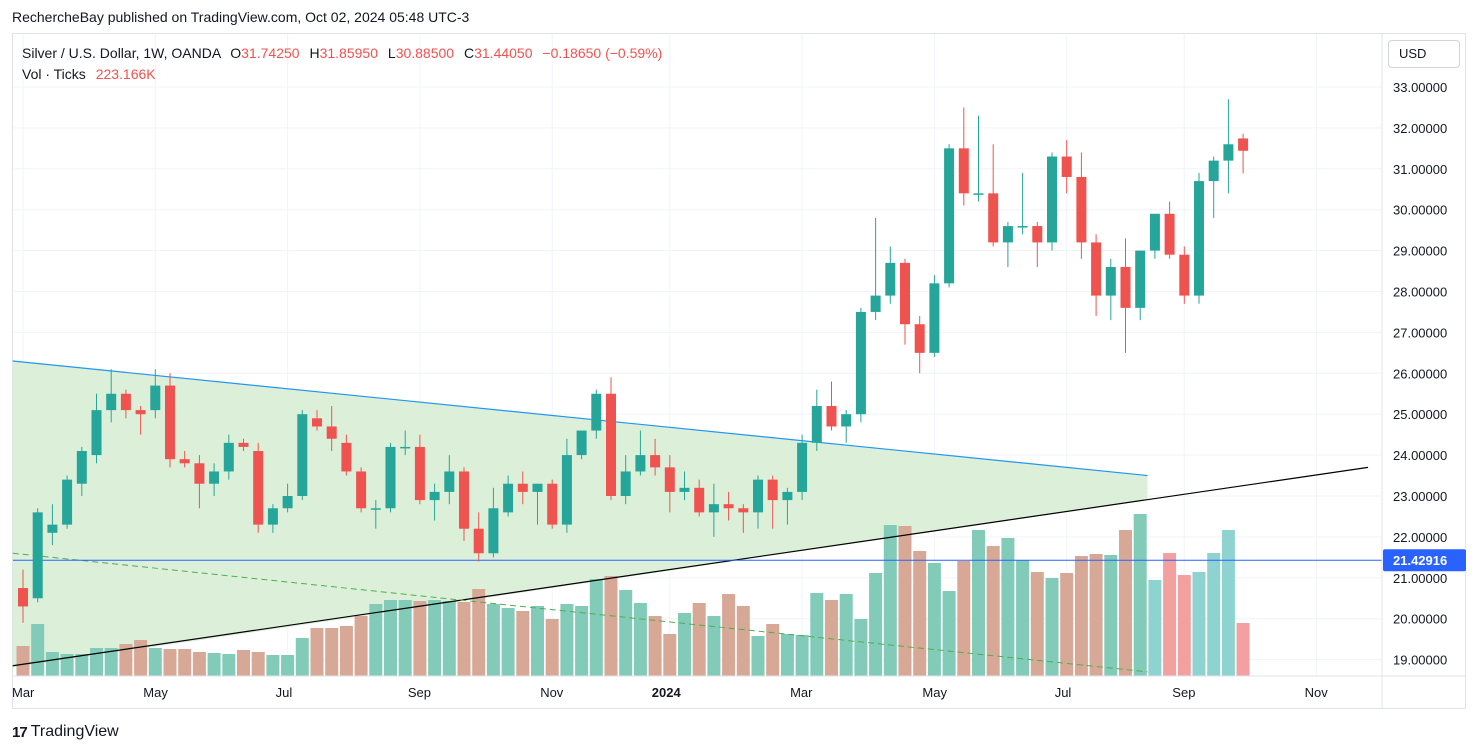 The height and width of the screenshot is (754, 1480). Describe the element at coordinates (391, 53) in the screenshot. I see `low-label: L` at that location.